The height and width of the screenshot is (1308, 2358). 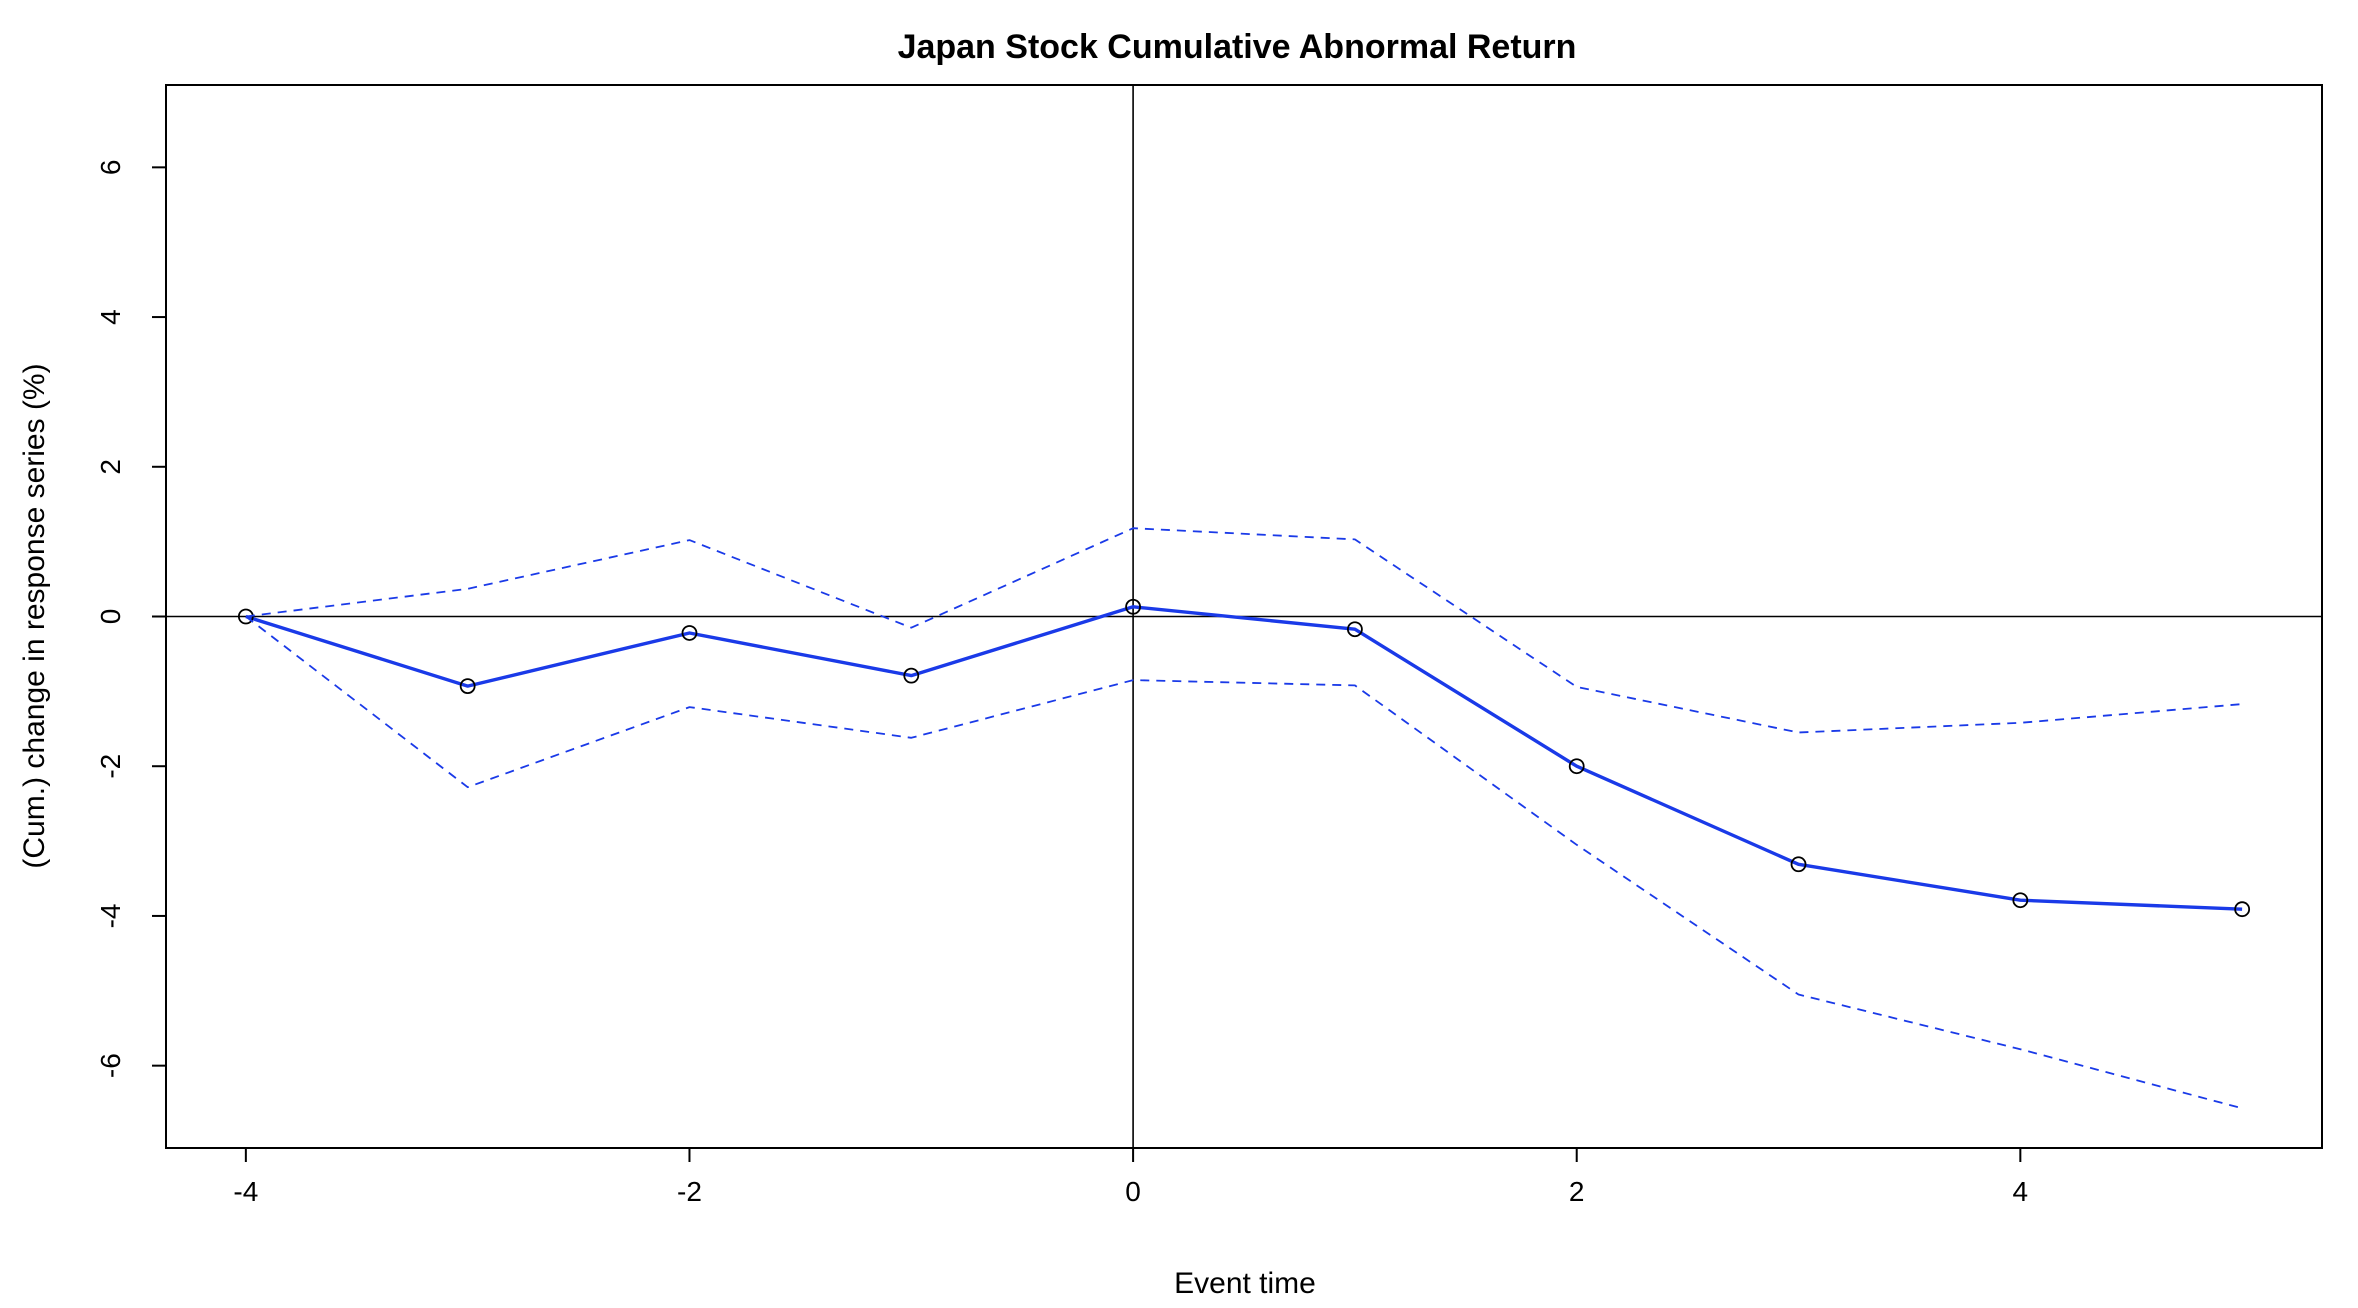 I want to click on x-tick-label: -4, so click(x=245, y=1191).